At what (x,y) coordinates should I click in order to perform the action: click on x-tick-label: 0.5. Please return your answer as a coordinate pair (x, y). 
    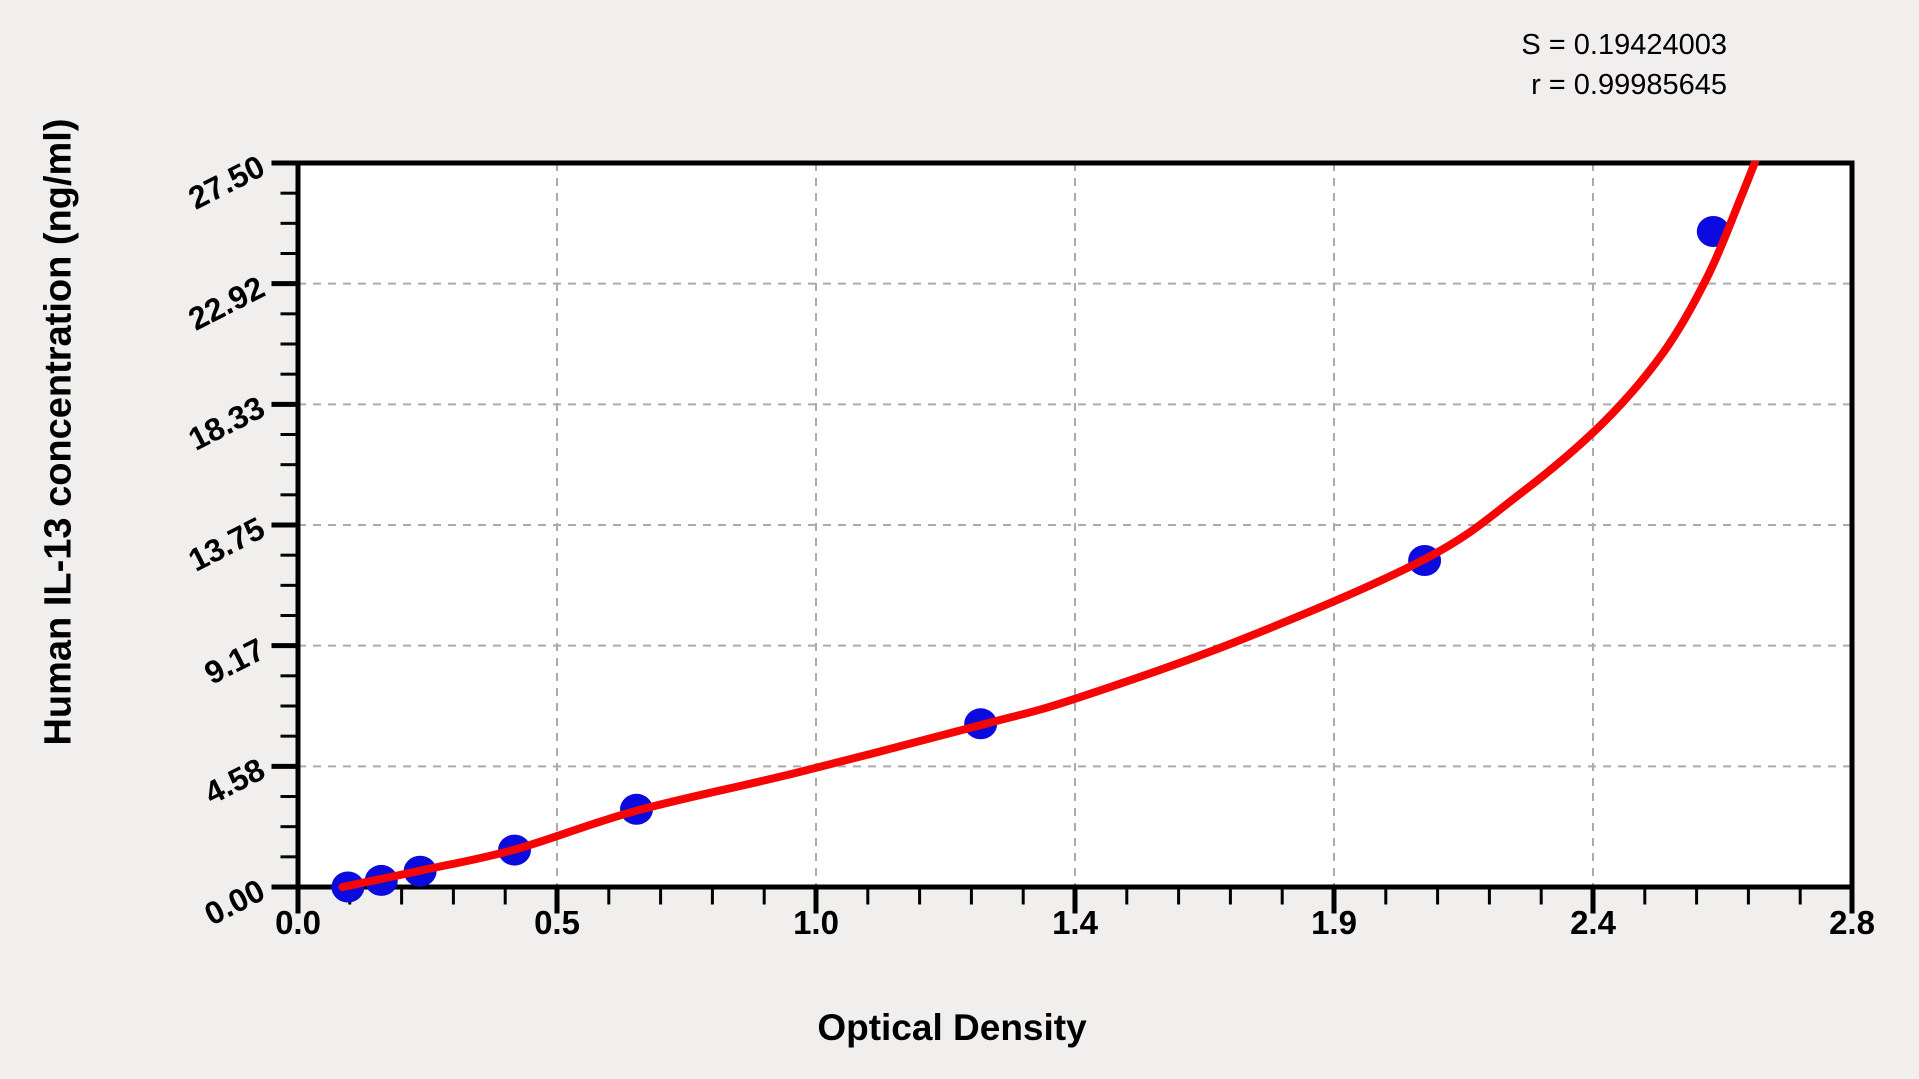
    Looking at the image, I should click on (557, 922).